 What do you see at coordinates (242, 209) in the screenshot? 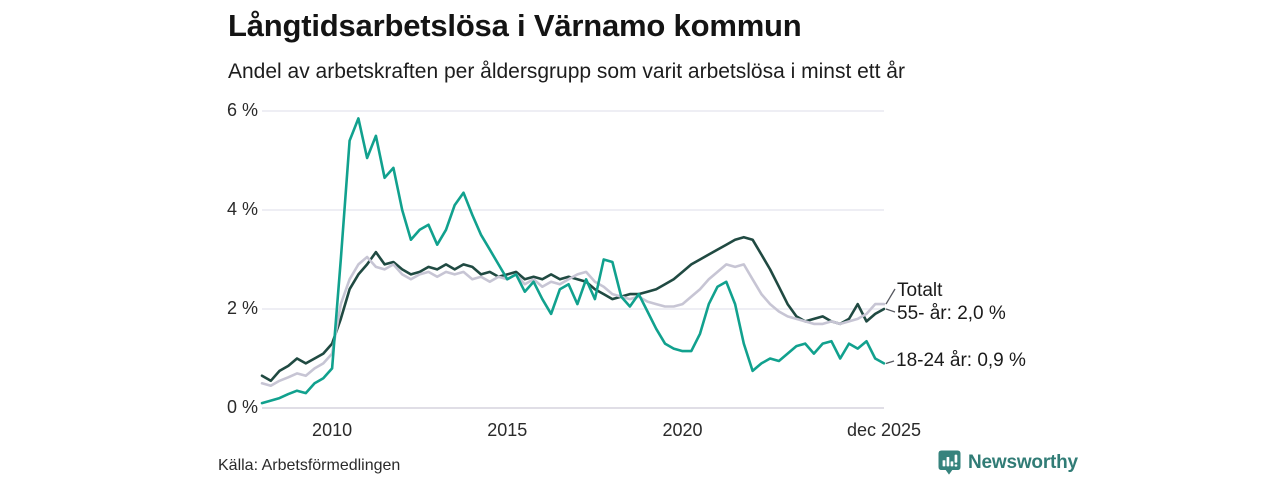
I see `y-tick-label-4: 4 %` at bounding box center [242, 209].